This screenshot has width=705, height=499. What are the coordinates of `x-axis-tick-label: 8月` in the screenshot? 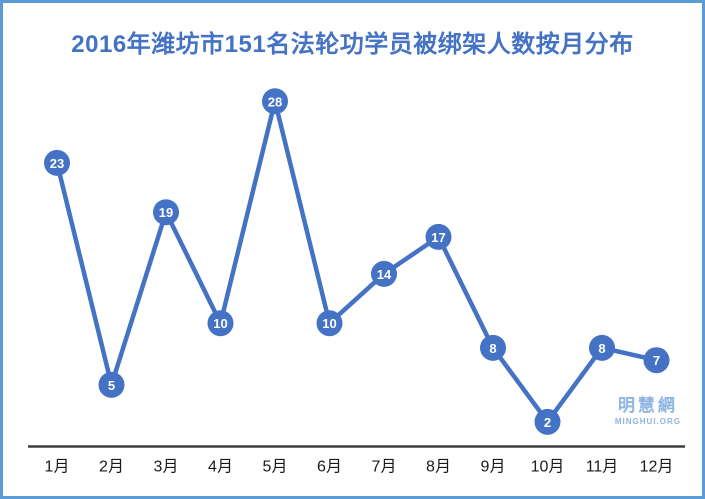 It's located at (438, 467).